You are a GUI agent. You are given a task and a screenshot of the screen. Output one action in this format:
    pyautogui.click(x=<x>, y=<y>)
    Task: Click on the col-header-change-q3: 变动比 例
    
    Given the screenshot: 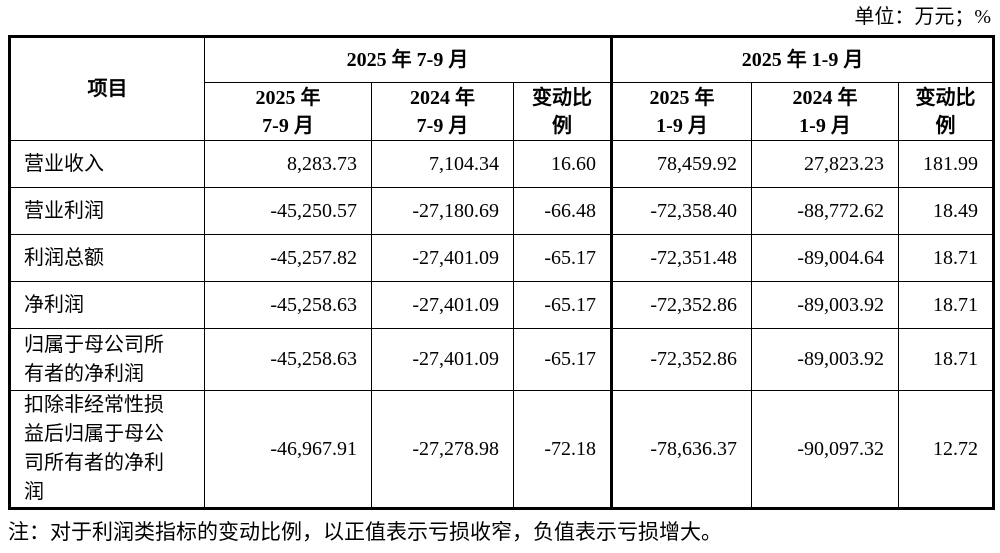 What is the action you would take?
    pyautogui.click(x=562, y=111)
    